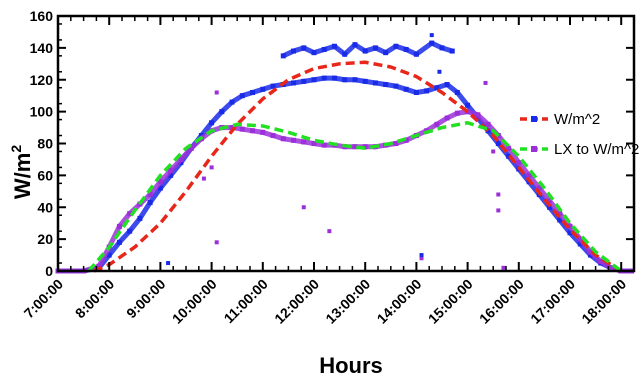  I want to click on y-axis-label: W/m2, so click(21, 172).